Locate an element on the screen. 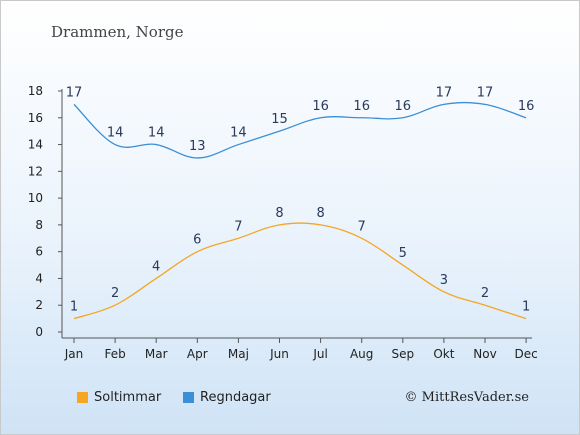  x-tick-label: Jun is located at coordinates (279, 354).